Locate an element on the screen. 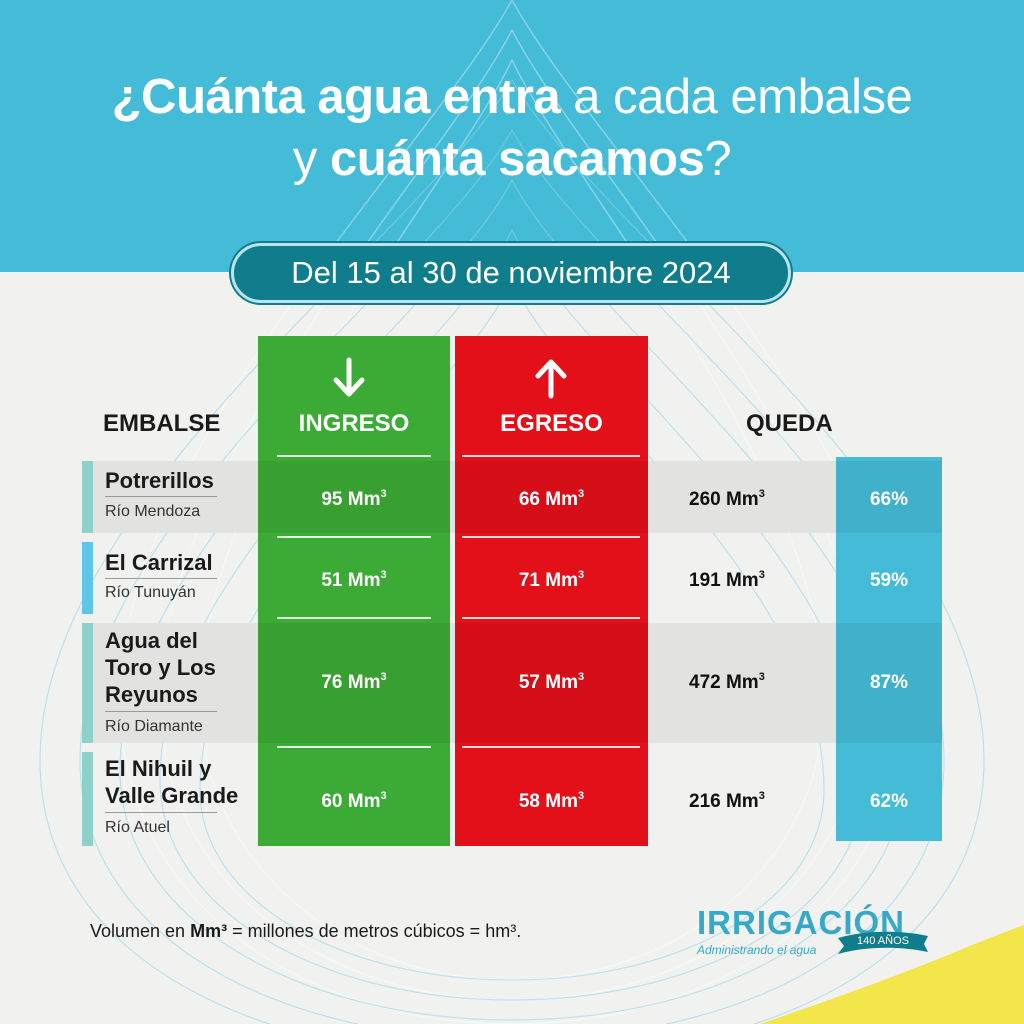  remaining-percent: 87% is located at coordinates (889, 682).